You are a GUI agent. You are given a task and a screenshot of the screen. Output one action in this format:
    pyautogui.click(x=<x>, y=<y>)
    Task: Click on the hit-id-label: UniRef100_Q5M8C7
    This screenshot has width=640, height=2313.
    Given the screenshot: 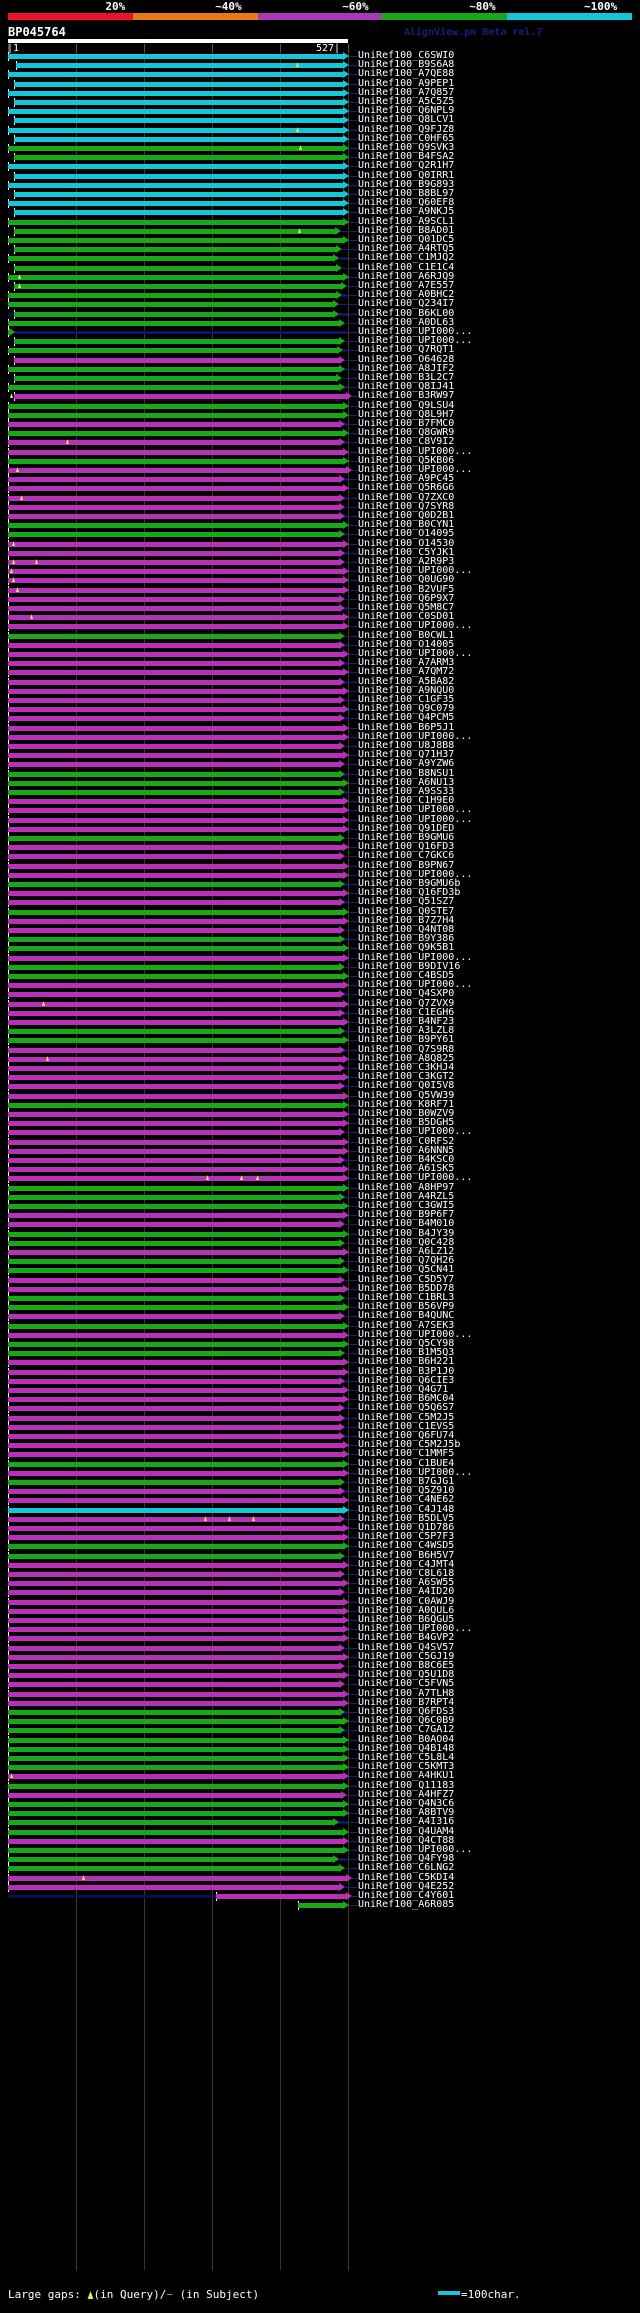 What is the action you would take?
    pyautogui.click(x=406, y=607)
    